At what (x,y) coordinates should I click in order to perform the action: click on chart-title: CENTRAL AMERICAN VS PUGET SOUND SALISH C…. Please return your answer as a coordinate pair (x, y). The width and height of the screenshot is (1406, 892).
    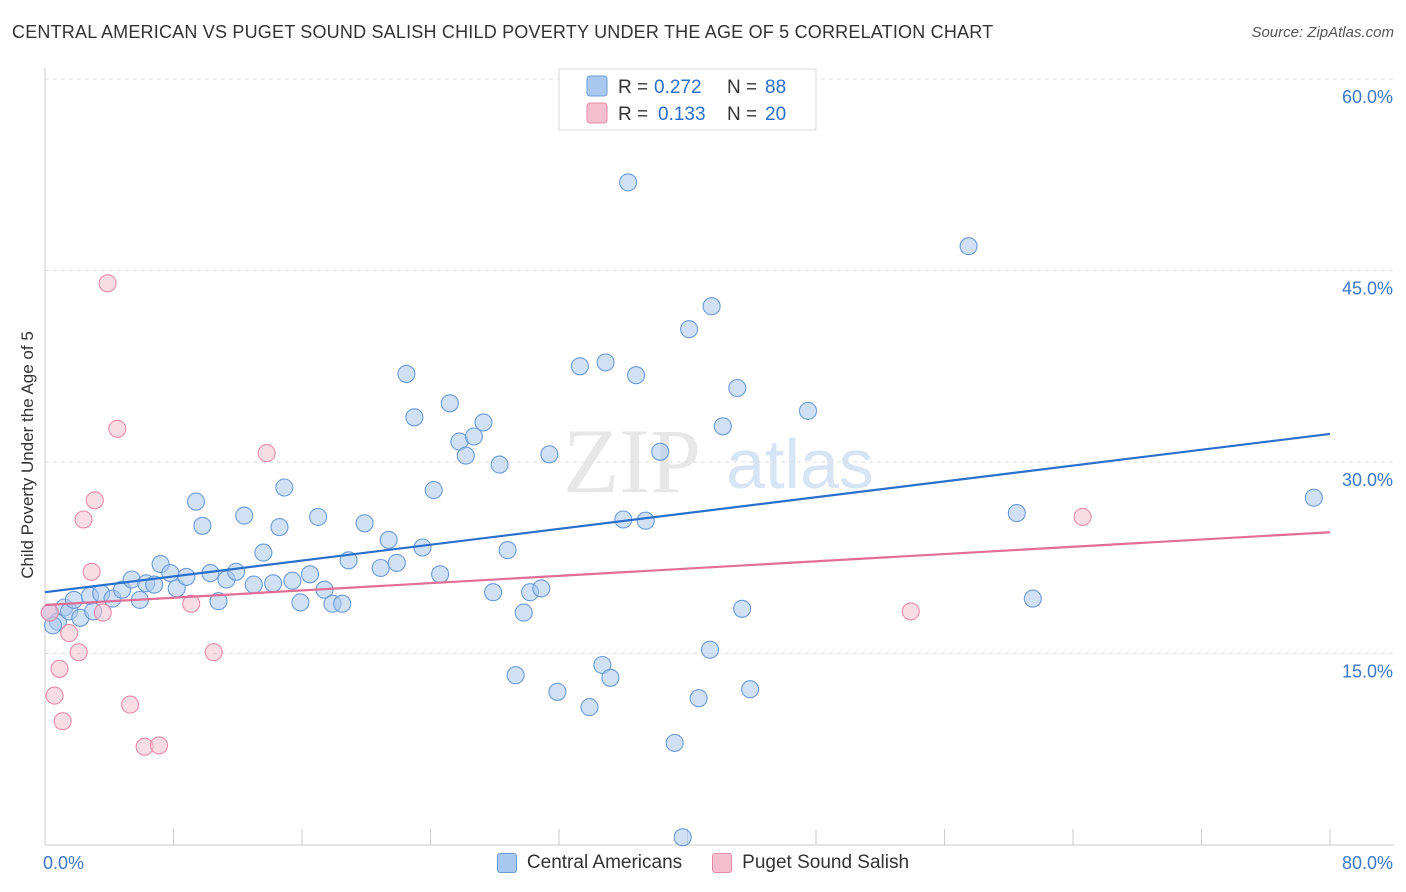
    Looking at the image, I should click on (503, 32).